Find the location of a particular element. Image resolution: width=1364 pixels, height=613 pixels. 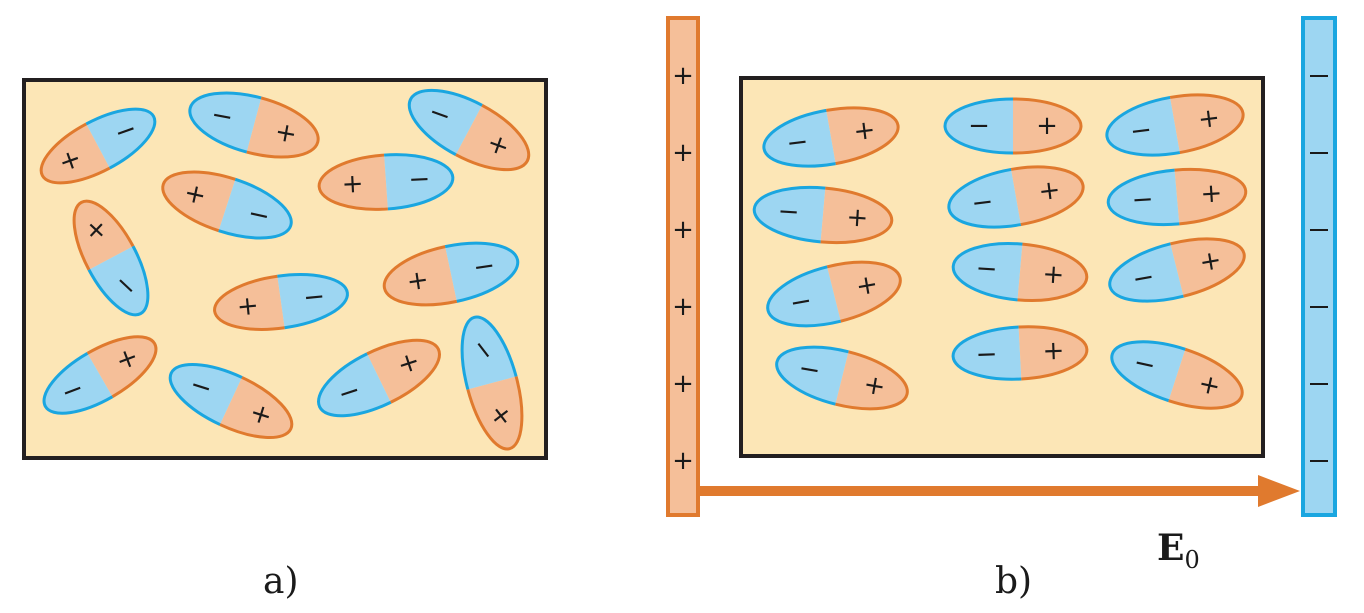

a-dipole: +− is located at coordinates (386, 182).